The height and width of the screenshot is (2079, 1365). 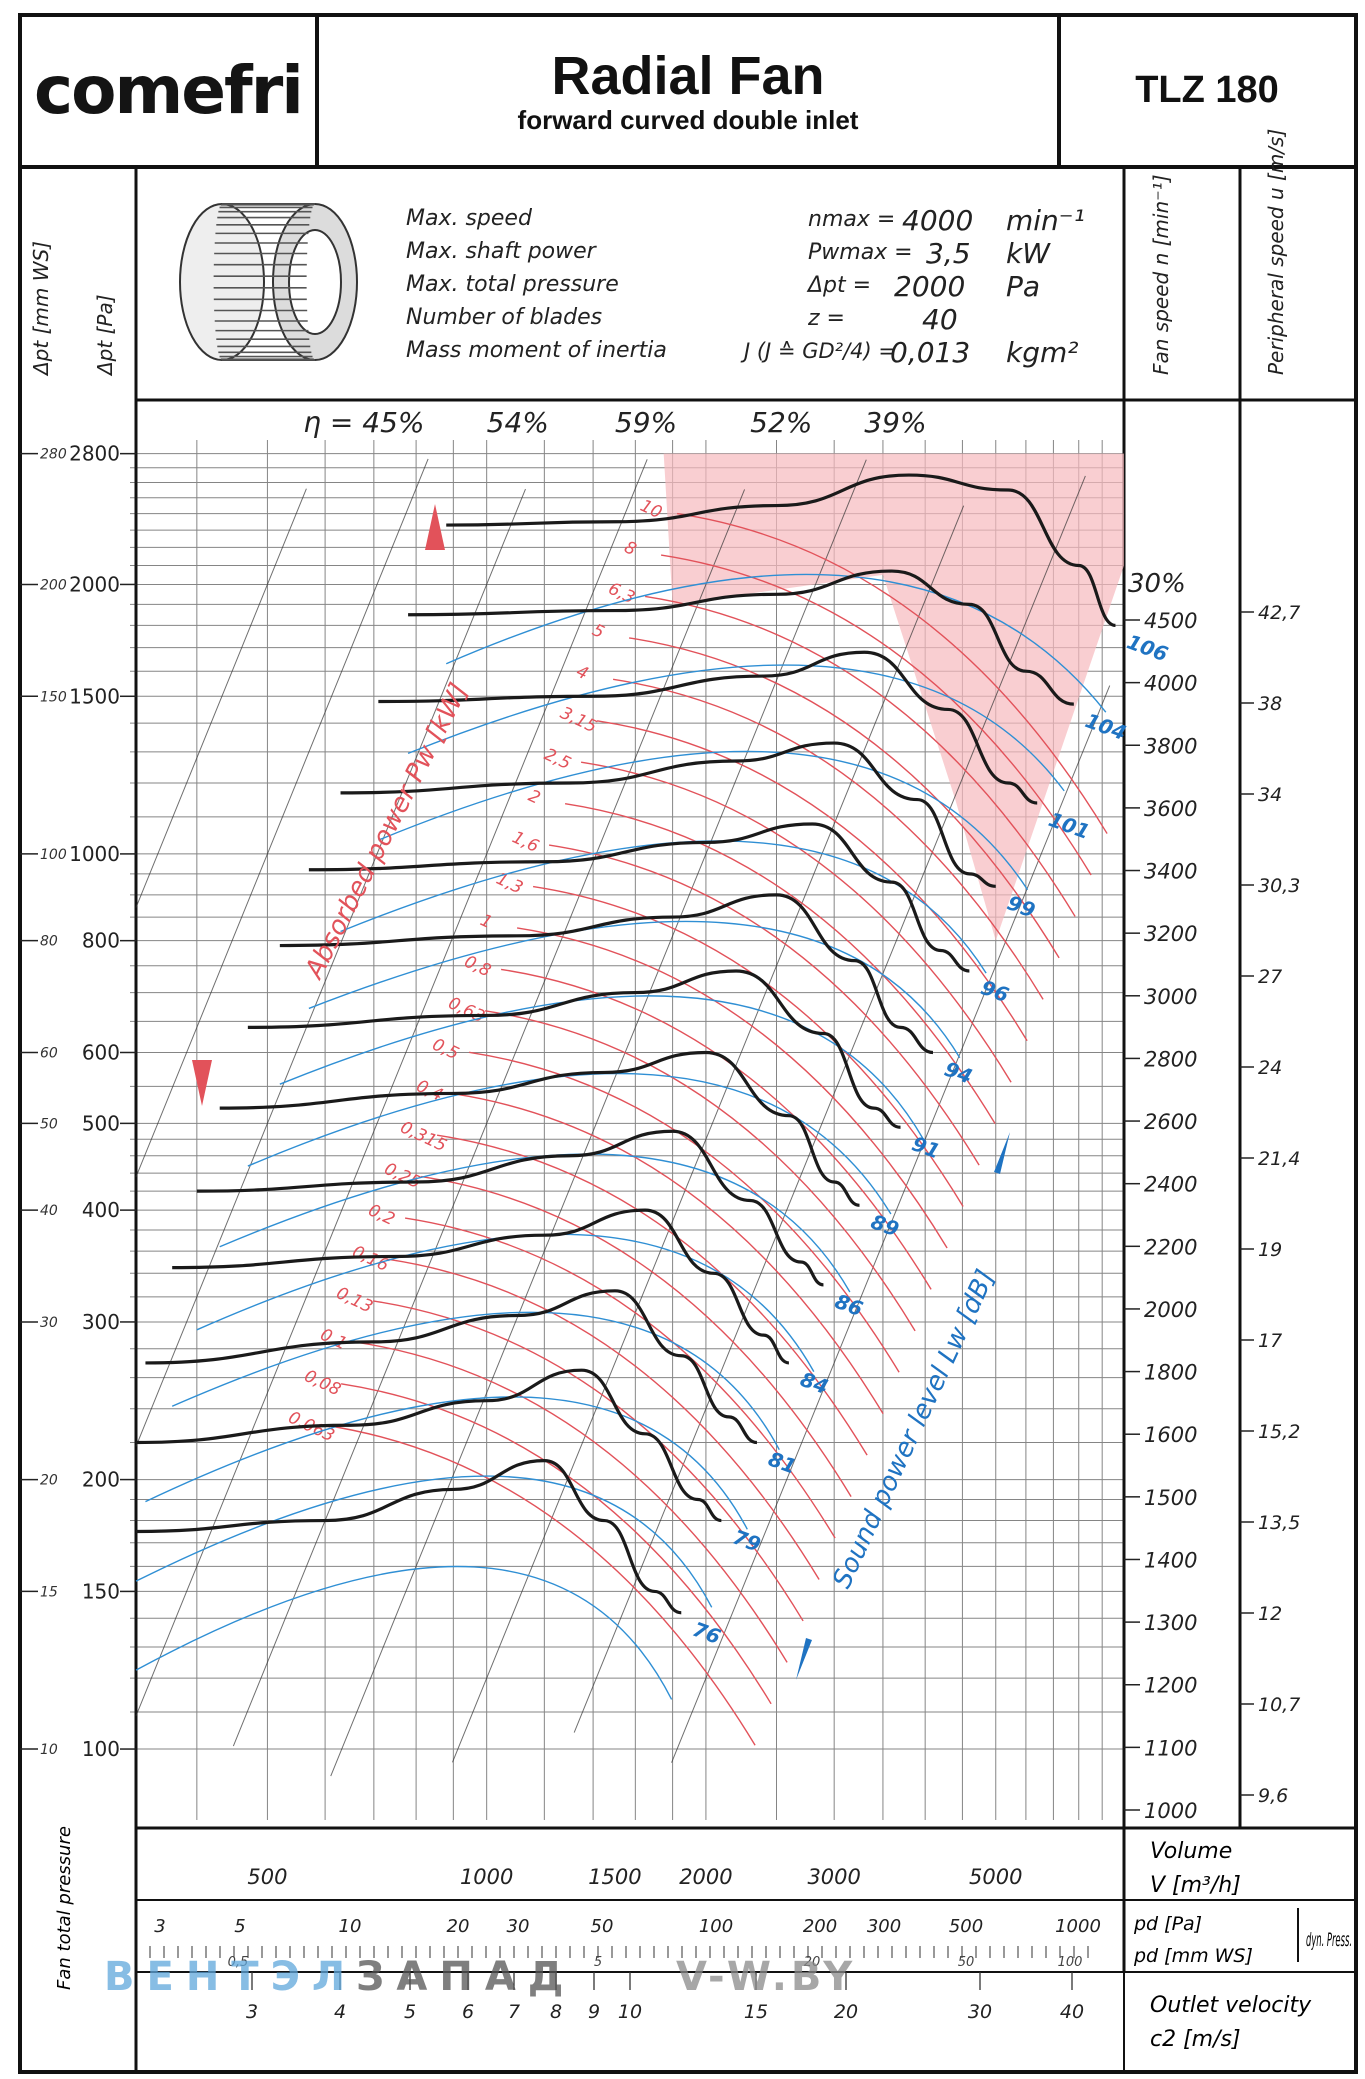 What do you see at coordinates (501, 251) in the screenshot?
I see `spec-label: Max. shaft power` at bounding box center [501, 251].